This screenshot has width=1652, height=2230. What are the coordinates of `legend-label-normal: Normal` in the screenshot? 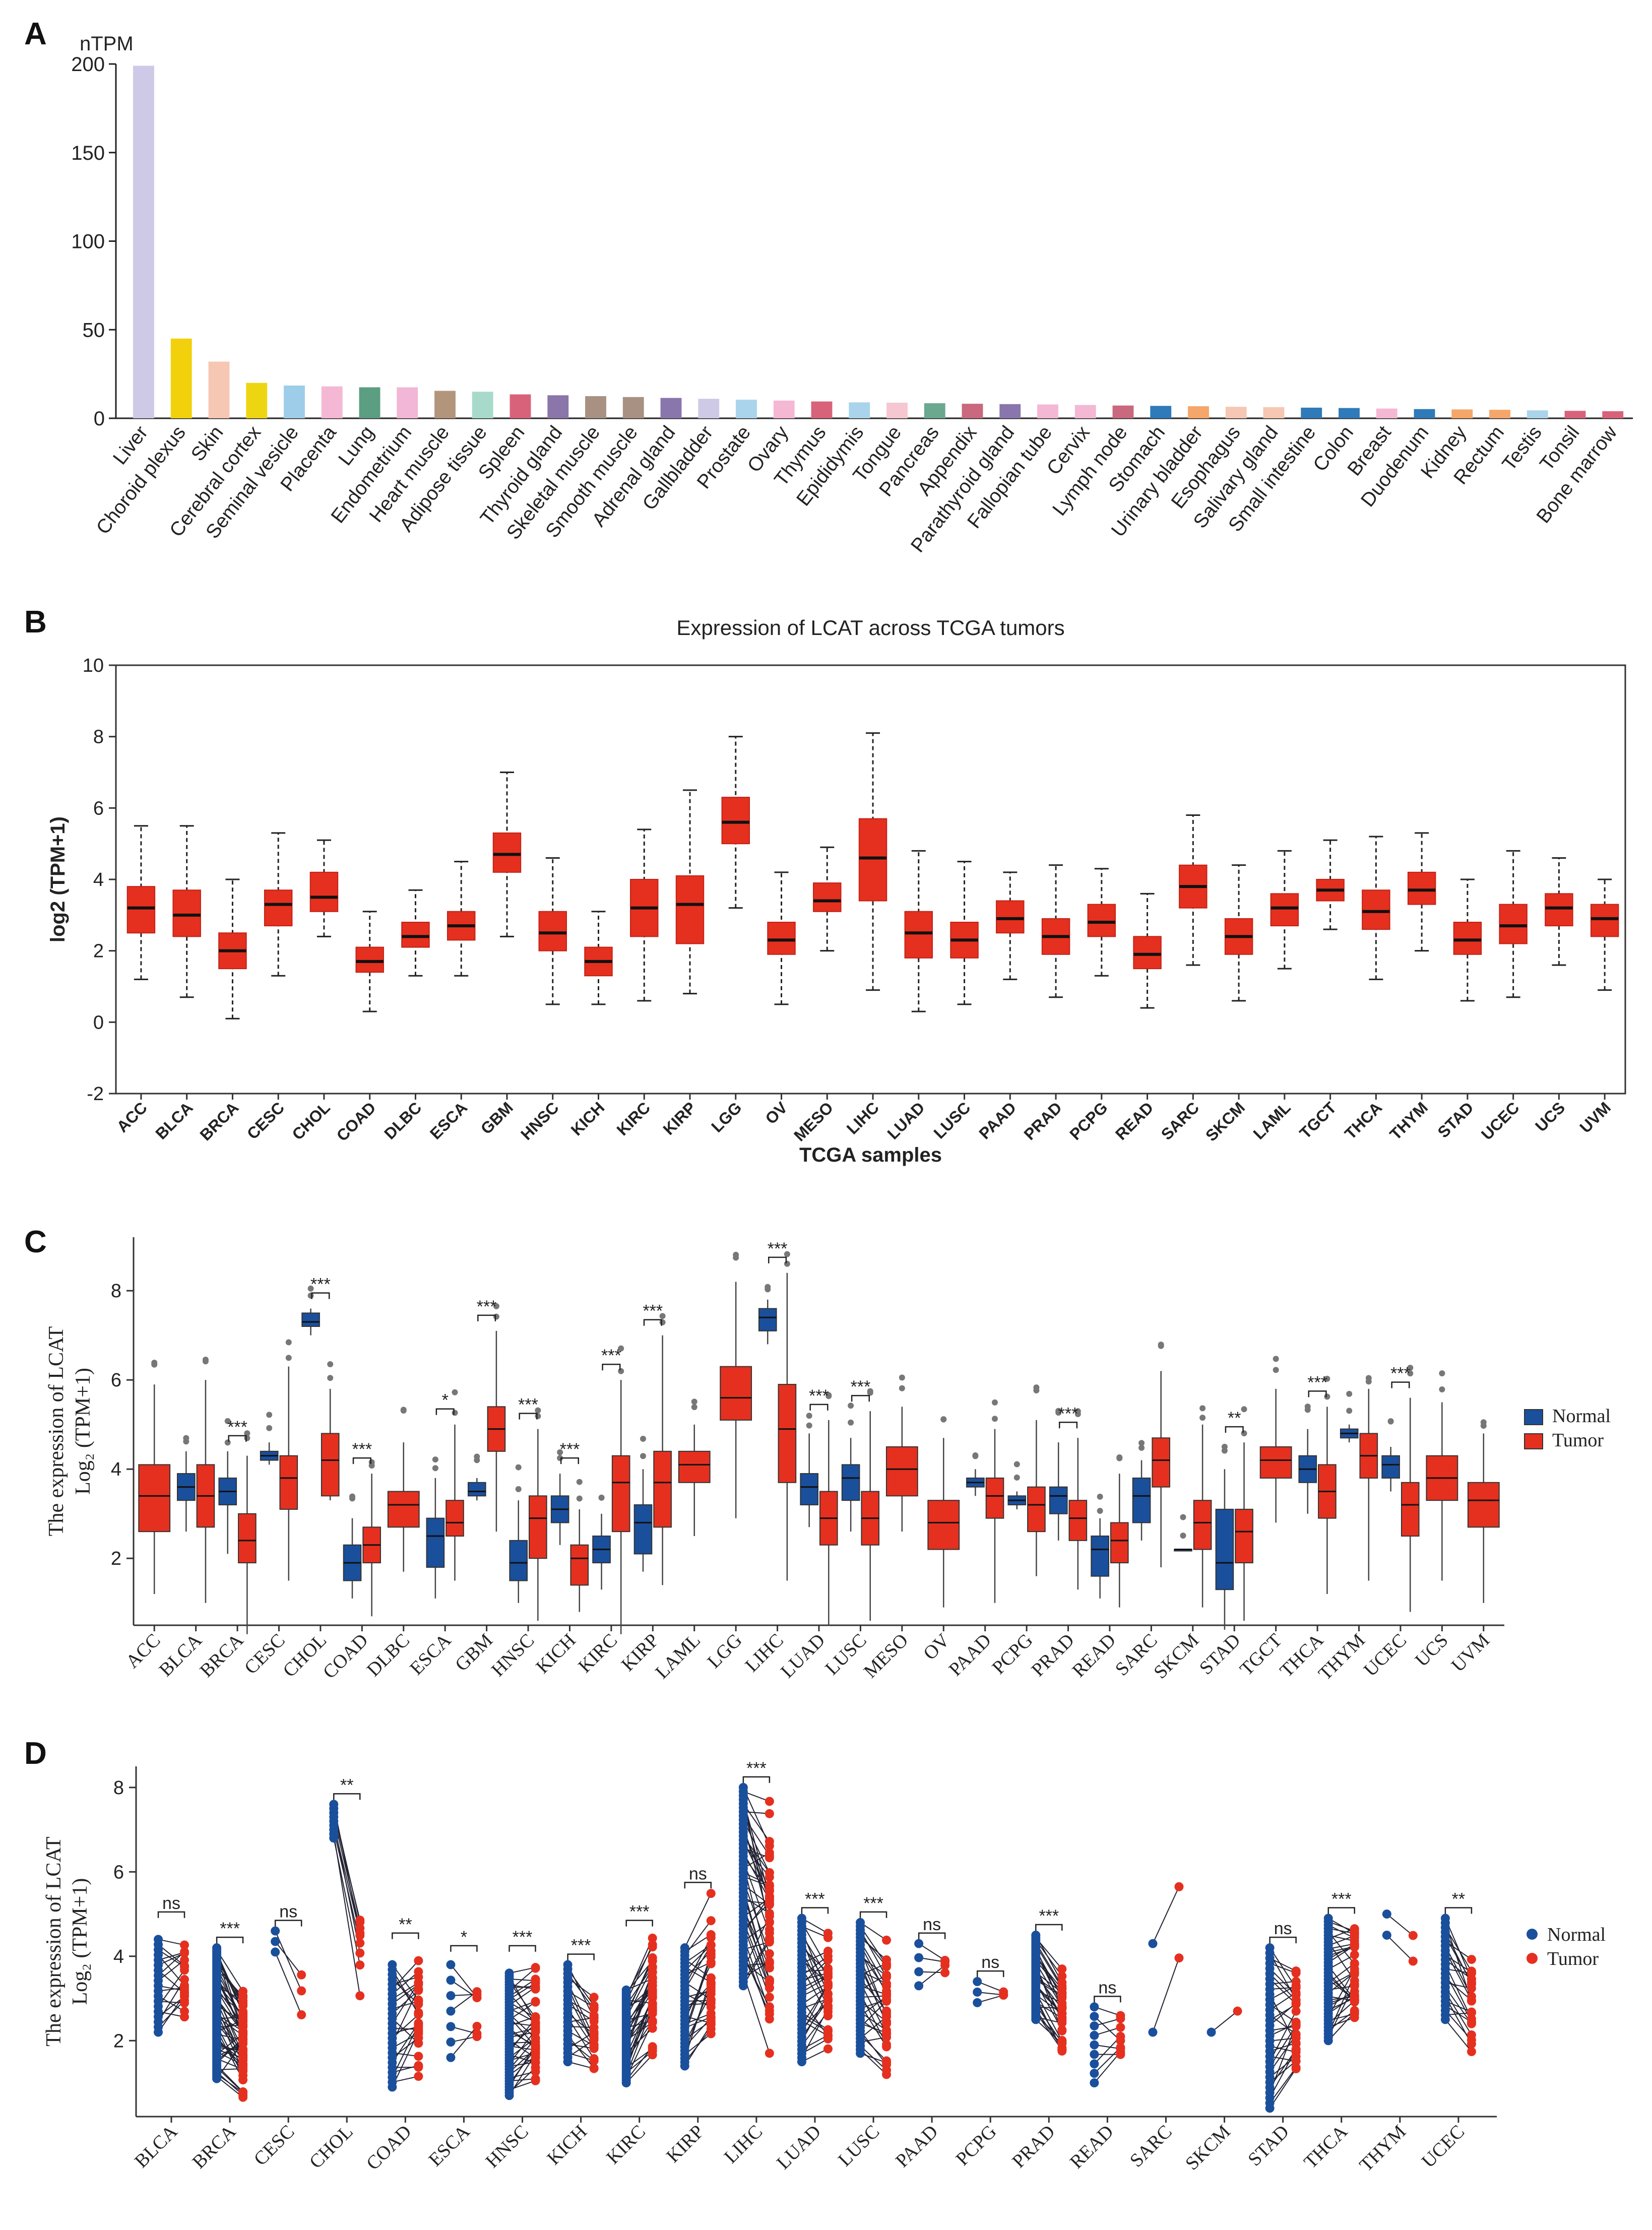 It's located at (1581, 1416).